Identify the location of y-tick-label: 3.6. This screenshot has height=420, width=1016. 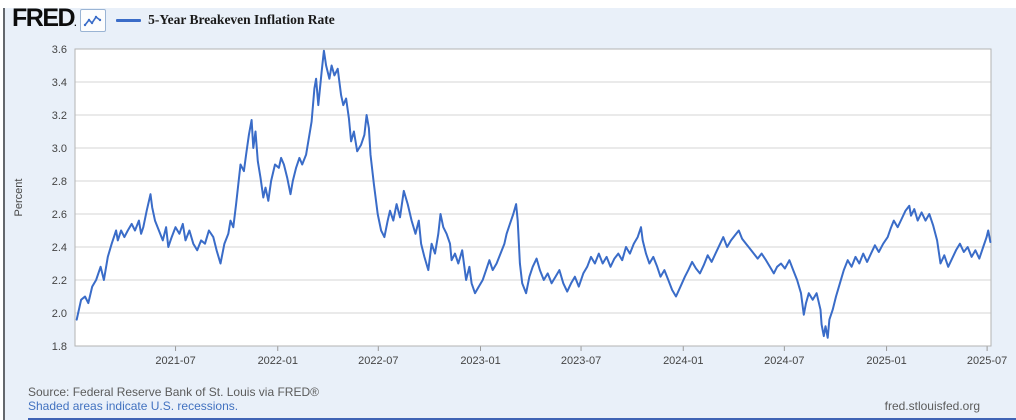
(59, 50).